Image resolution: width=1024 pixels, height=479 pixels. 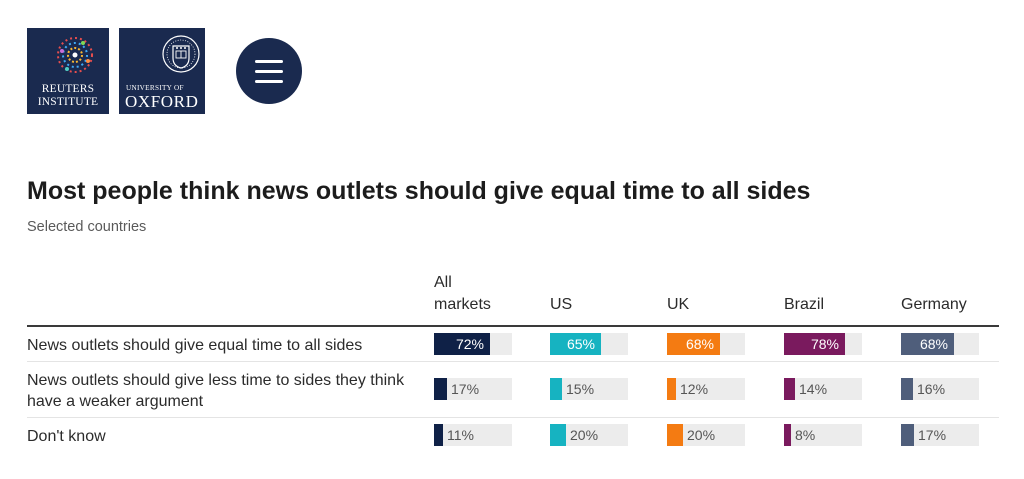 What do you see at coordinates (68, 102) in the screenshot?
I see `reuters-logo-line2: INSTITUTE` at bounding box center [68, 102].